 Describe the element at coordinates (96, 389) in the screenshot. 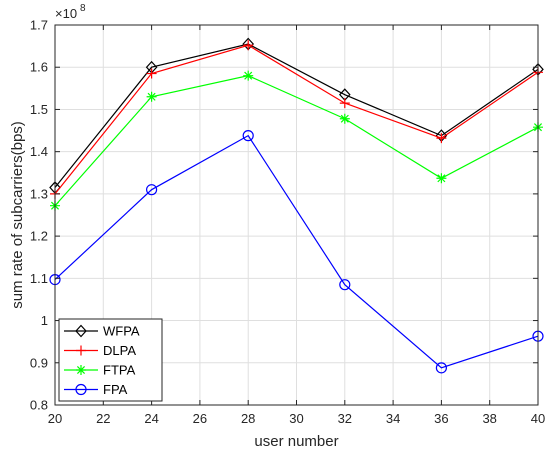

I see `legend-item: FPA` at that location.